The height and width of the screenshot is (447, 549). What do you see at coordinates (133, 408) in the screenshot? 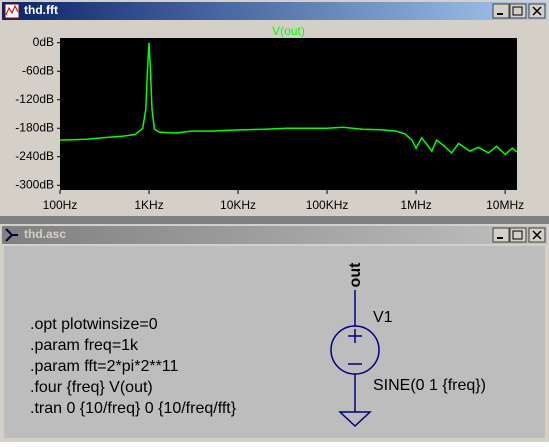
I see `spice-directive: .tran 0 {10/freq} 0 {10/freq/fft}` at bounding box center [133, 408].